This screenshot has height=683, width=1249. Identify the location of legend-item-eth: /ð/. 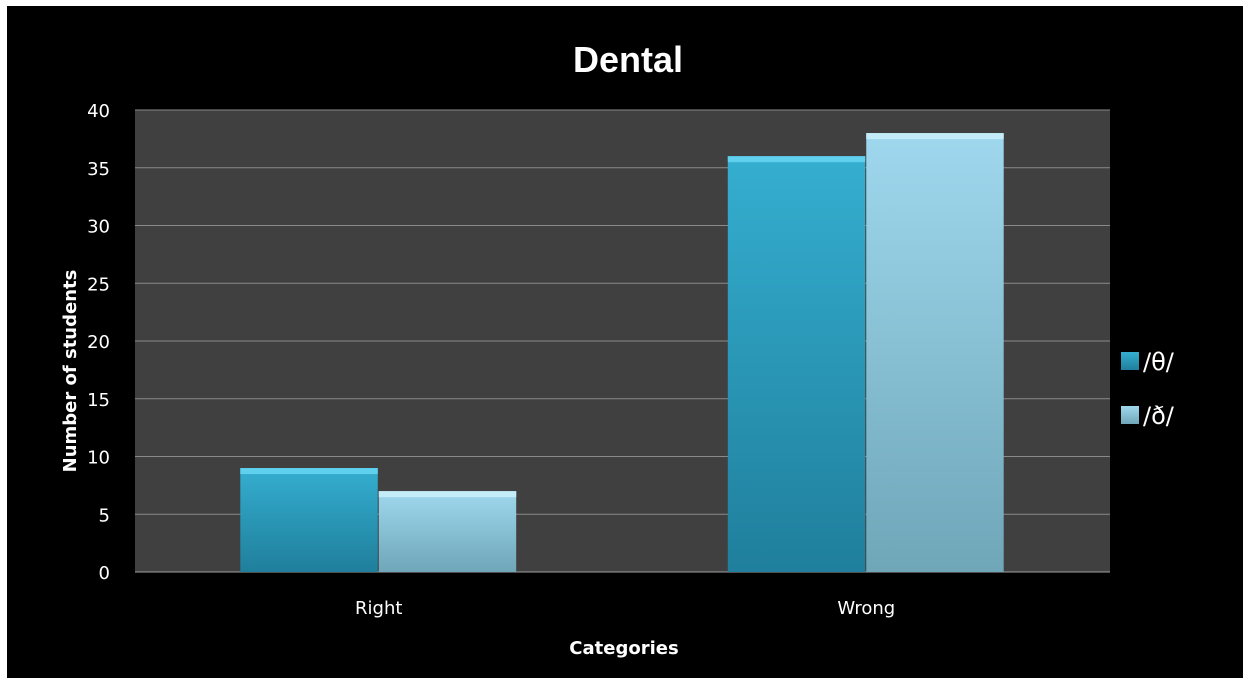
(1148, 416).